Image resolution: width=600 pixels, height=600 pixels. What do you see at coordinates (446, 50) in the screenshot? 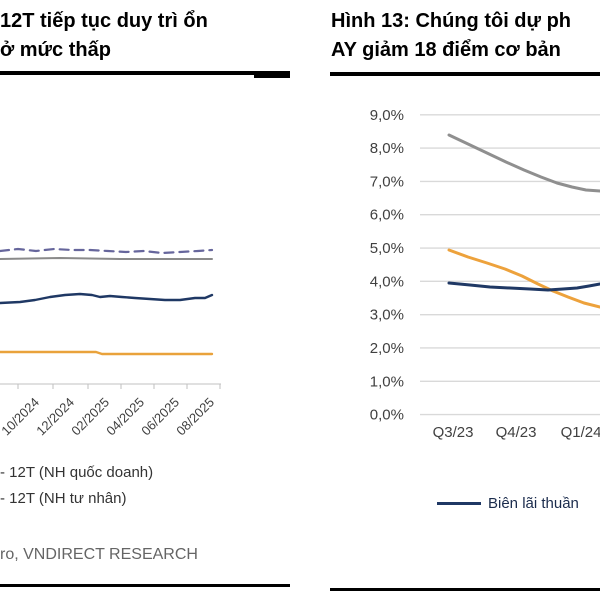
I see `right-chart-title-line2: AY giảm 18 điểm cơ bản` at bounding box center [446, 50].